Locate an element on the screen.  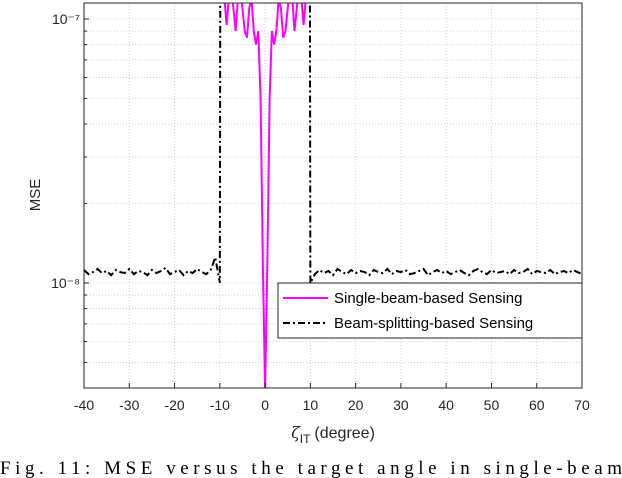
x-tick-label: 60 is located at coordinates (537, 405).